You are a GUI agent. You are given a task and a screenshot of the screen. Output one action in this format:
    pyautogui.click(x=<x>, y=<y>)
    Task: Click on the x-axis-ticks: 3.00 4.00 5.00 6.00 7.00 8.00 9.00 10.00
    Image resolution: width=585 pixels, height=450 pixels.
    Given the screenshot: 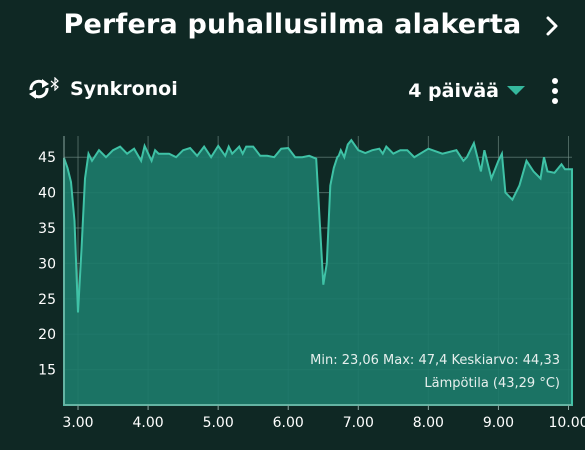 What is the action you would take?
    pyautogui.click(x=323, y=418)
    